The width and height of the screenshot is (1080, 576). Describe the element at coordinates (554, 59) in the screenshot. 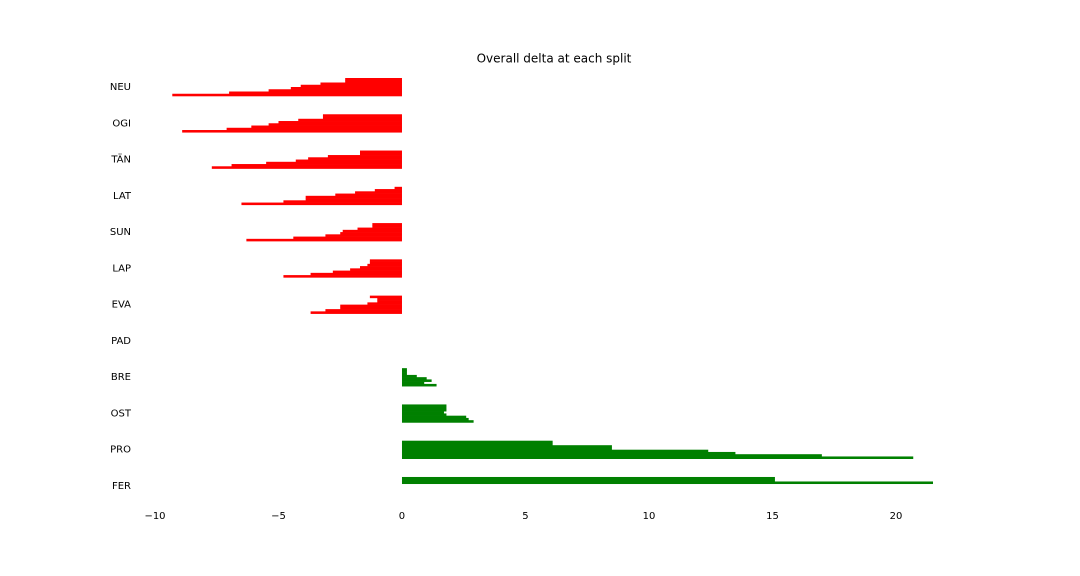

I see `chart-title: Overall delta at each split` at that location.